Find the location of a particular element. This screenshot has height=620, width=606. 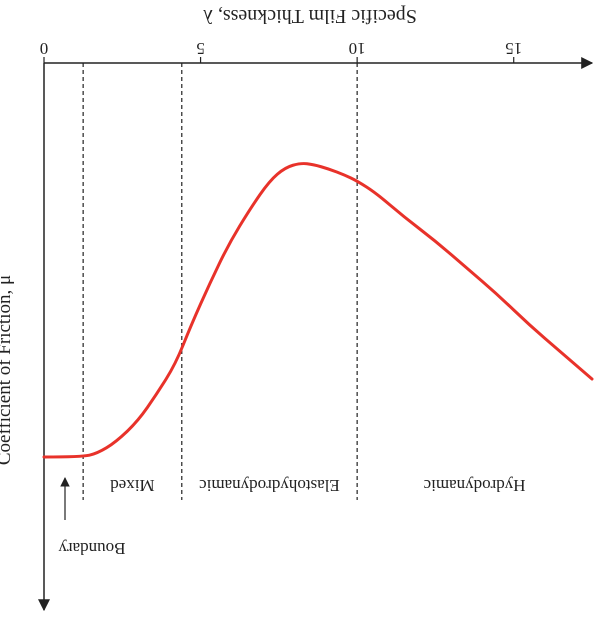

x-tick-label: 15 is located at coordinates (513, 48).